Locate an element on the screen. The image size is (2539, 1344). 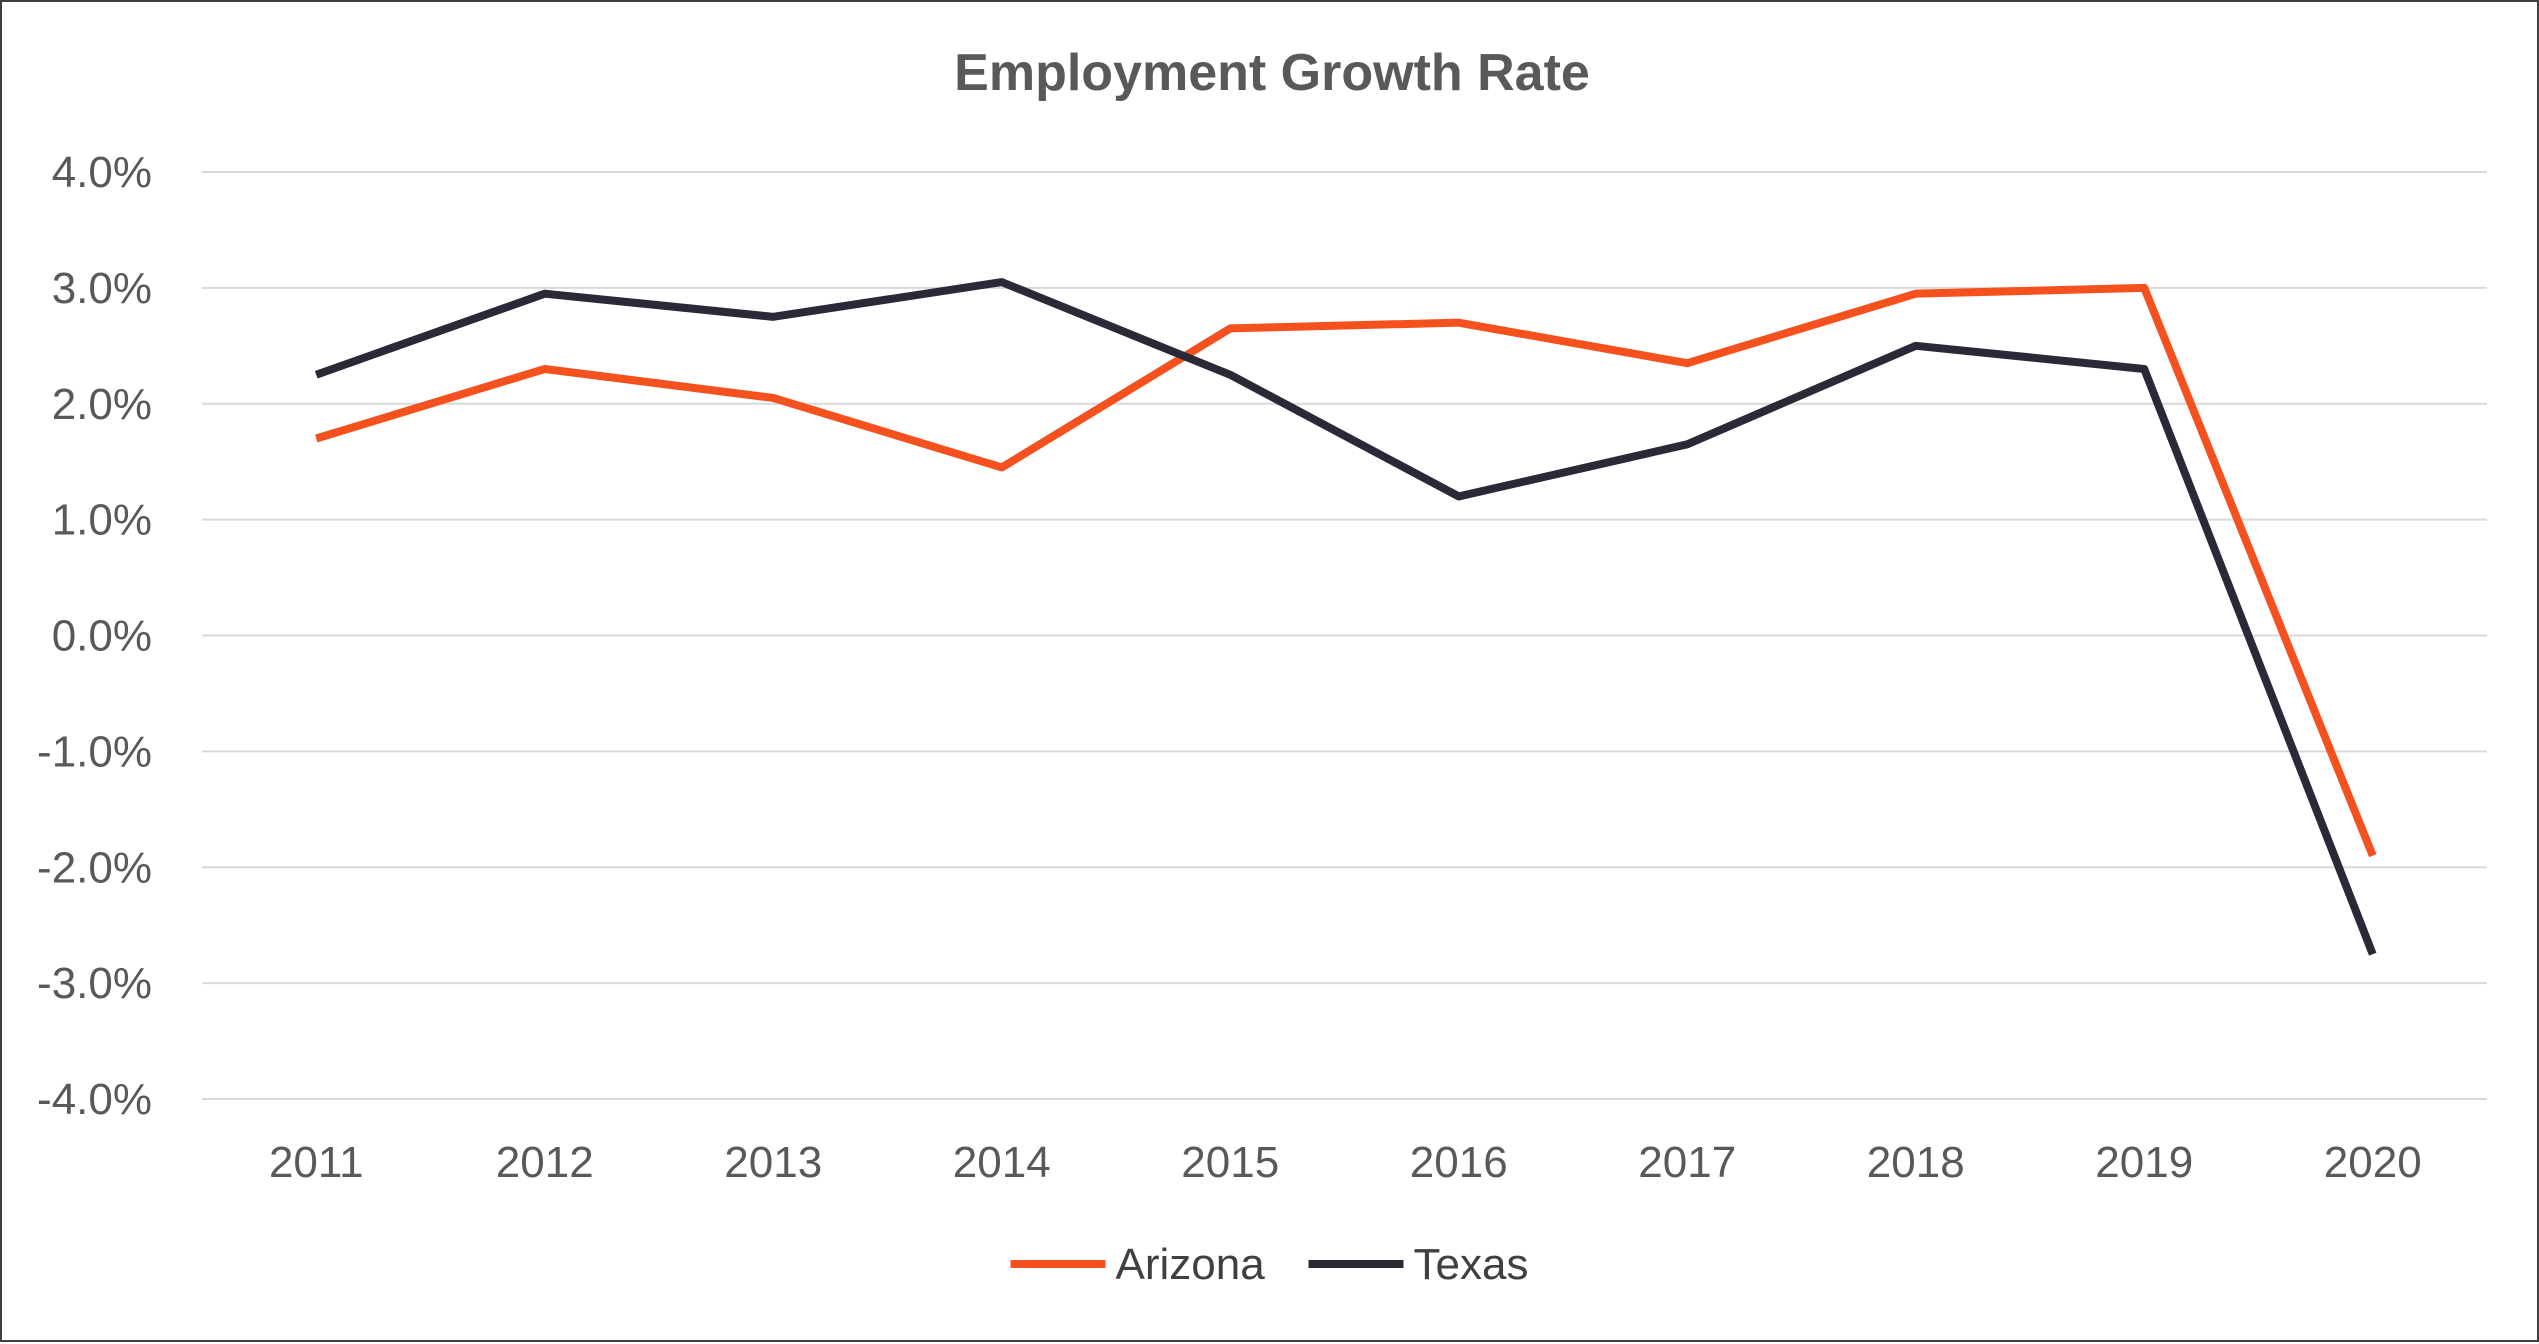
x-tick-label: 2018 is located at coordinates (1916, 1162).